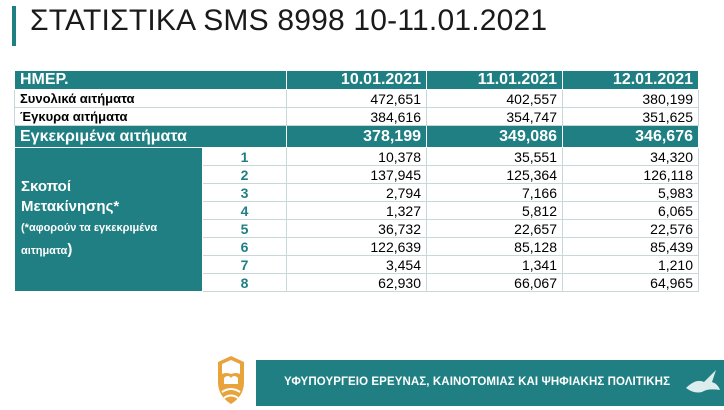 This screenshot has height=410, width=724. Describe the element at coordinates (494, 136) in the screenshot. I see `approved-value: 349,086` at that location.